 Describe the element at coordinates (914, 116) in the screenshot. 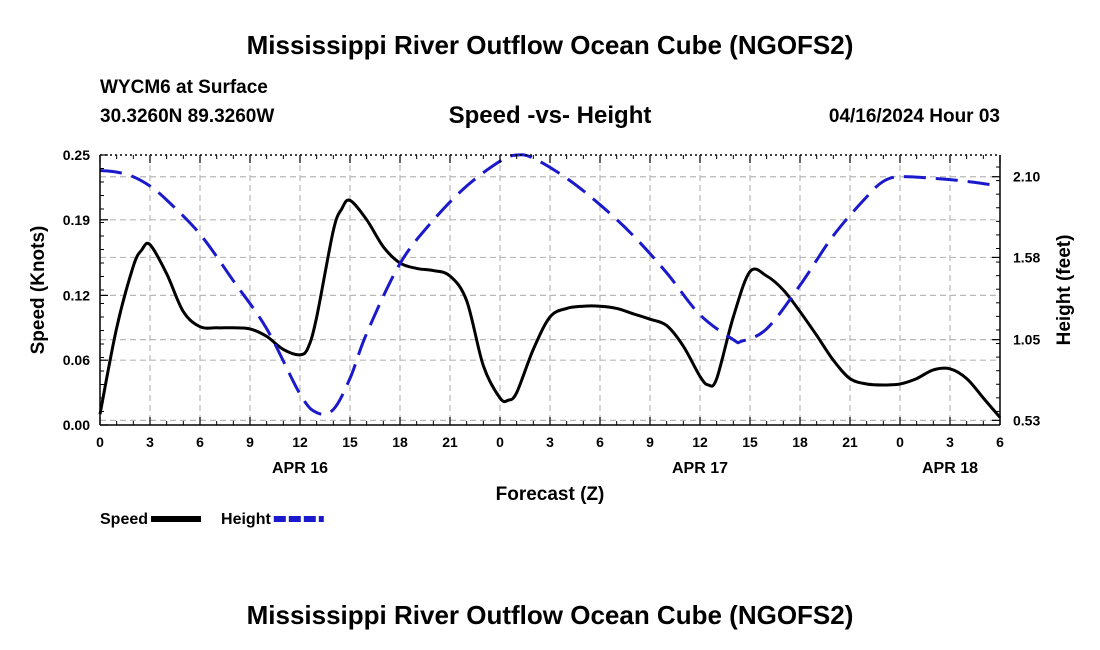

I see `datetime-label: 04/16/2024 Hour 03` at that location.